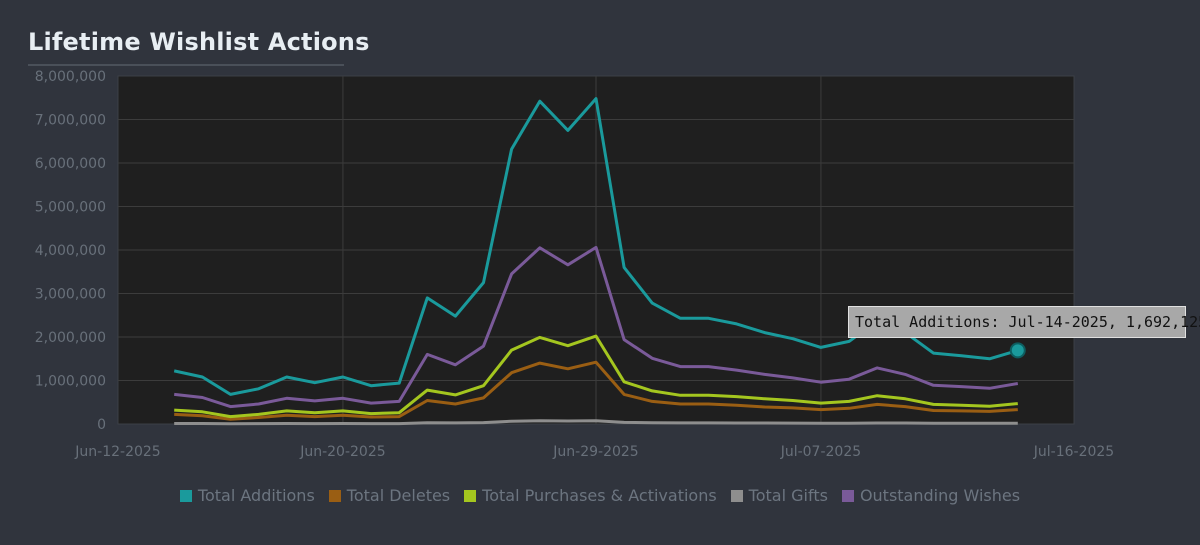 Image resolution: width=1200 pixels, height=545 pixels. I want to click on series-line-total-deletes, so click(596, 390).